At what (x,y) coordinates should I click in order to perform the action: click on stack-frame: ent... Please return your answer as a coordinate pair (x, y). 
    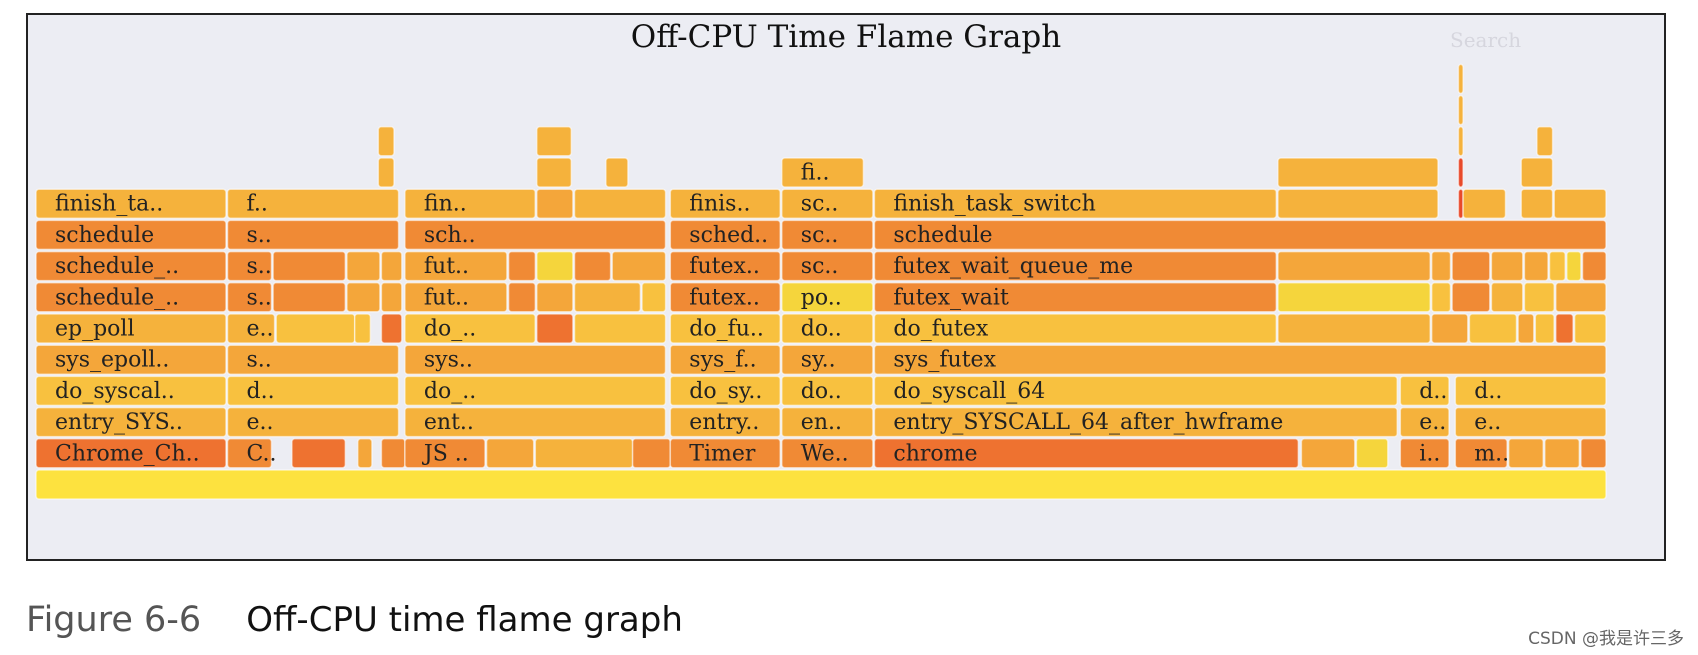
    Looking at the image, I should click on (535, 422).